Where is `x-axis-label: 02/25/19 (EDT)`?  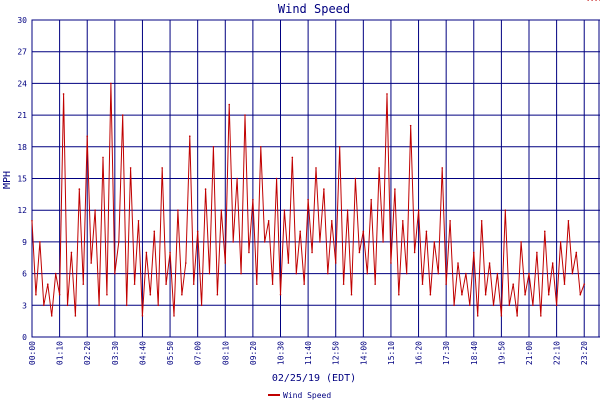 x-axis-label: 02/25/19 (EDT) is located at coordinates (314, 378).